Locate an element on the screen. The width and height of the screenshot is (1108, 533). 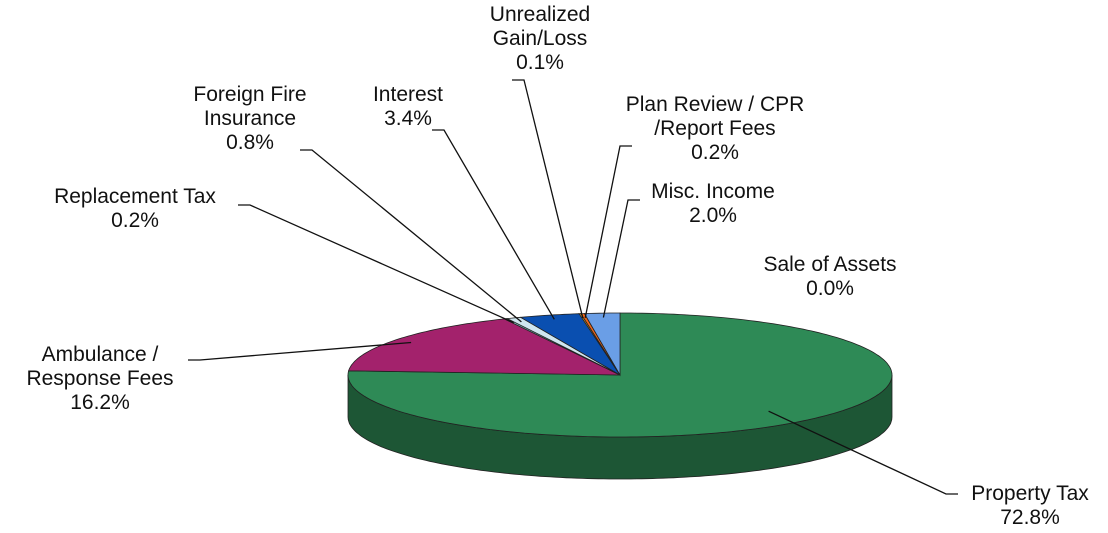
slice-label: Misc. Income 2.0% is located at coordinates (713, 204).